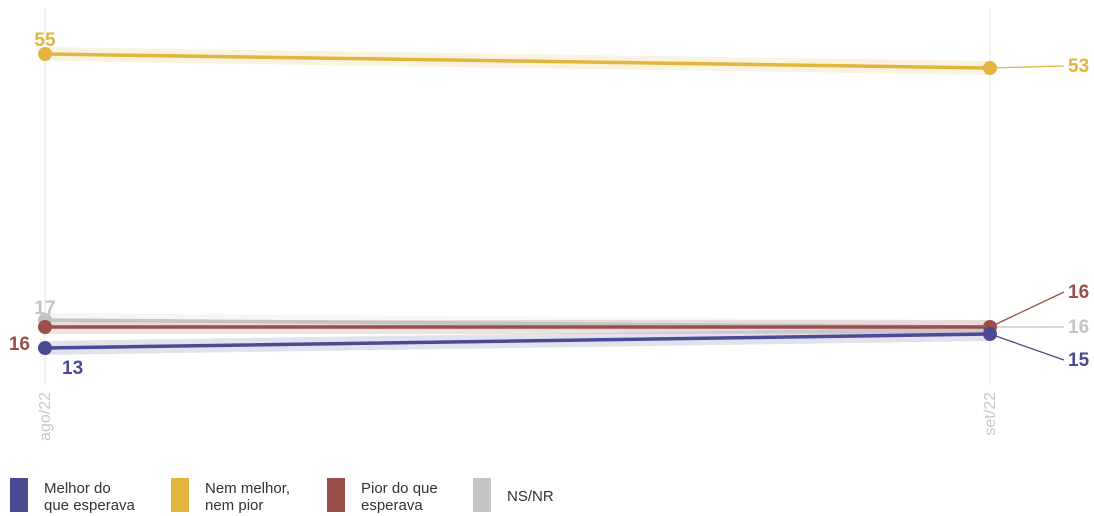 This screenshot has width=1094, height=516. What do you see at coordinates (180, 495) in the screenshot?
I see `legend-swatch-nem` at bounding box center [180, 495].